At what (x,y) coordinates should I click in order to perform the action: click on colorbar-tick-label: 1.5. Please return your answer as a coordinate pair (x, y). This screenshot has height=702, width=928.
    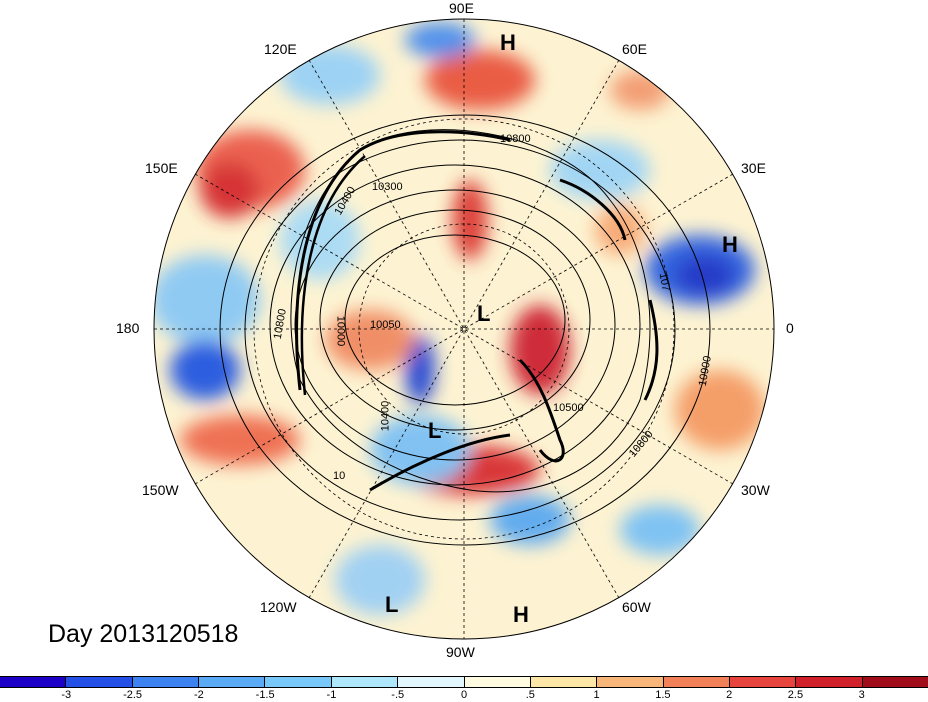
    Looking at the image, I should click on (663, 695).